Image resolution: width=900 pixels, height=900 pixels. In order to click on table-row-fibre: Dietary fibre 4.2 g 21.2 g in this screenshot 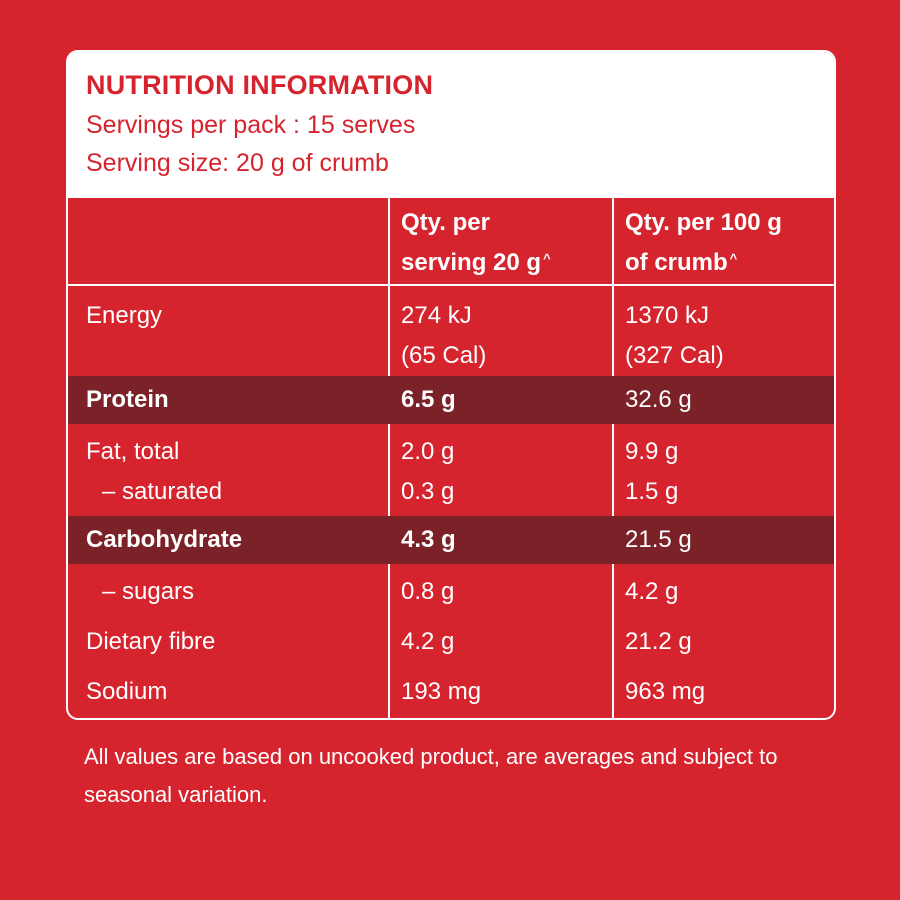, I will do `click(451, 642)`.